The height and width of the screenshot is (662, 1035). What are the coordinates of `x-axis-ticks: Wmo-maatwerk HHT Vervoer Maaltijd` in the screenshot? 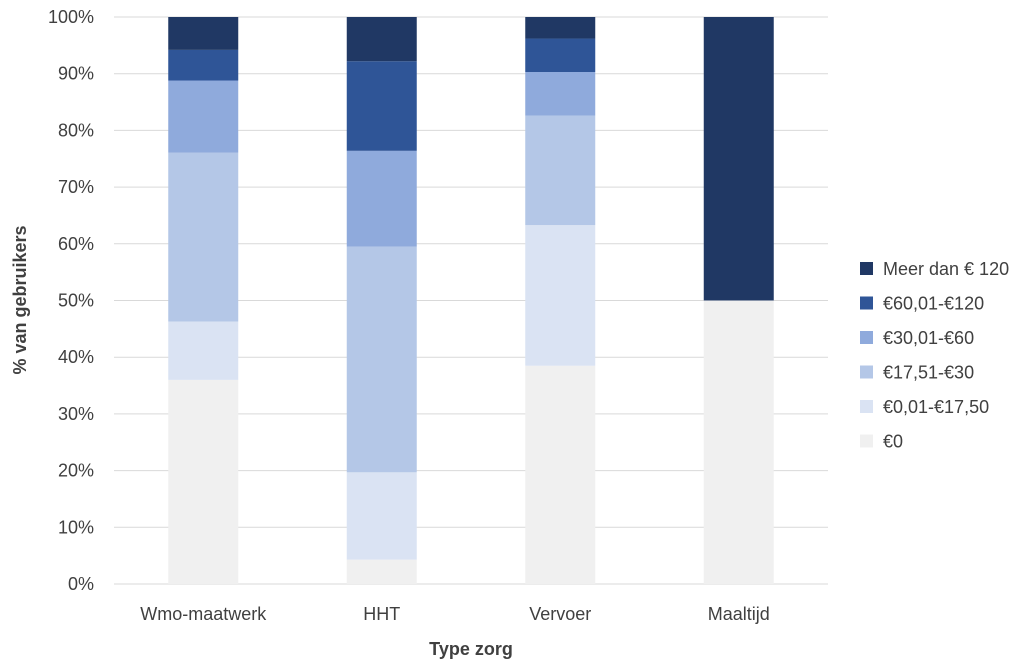 It's located at (455, 614).